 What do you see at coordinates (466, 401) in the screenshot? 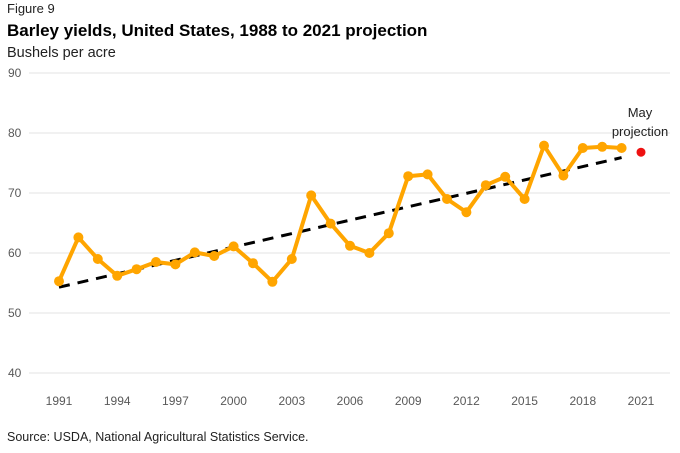
I see `x-tick-label: 2012` at bounding box center [466, 401].